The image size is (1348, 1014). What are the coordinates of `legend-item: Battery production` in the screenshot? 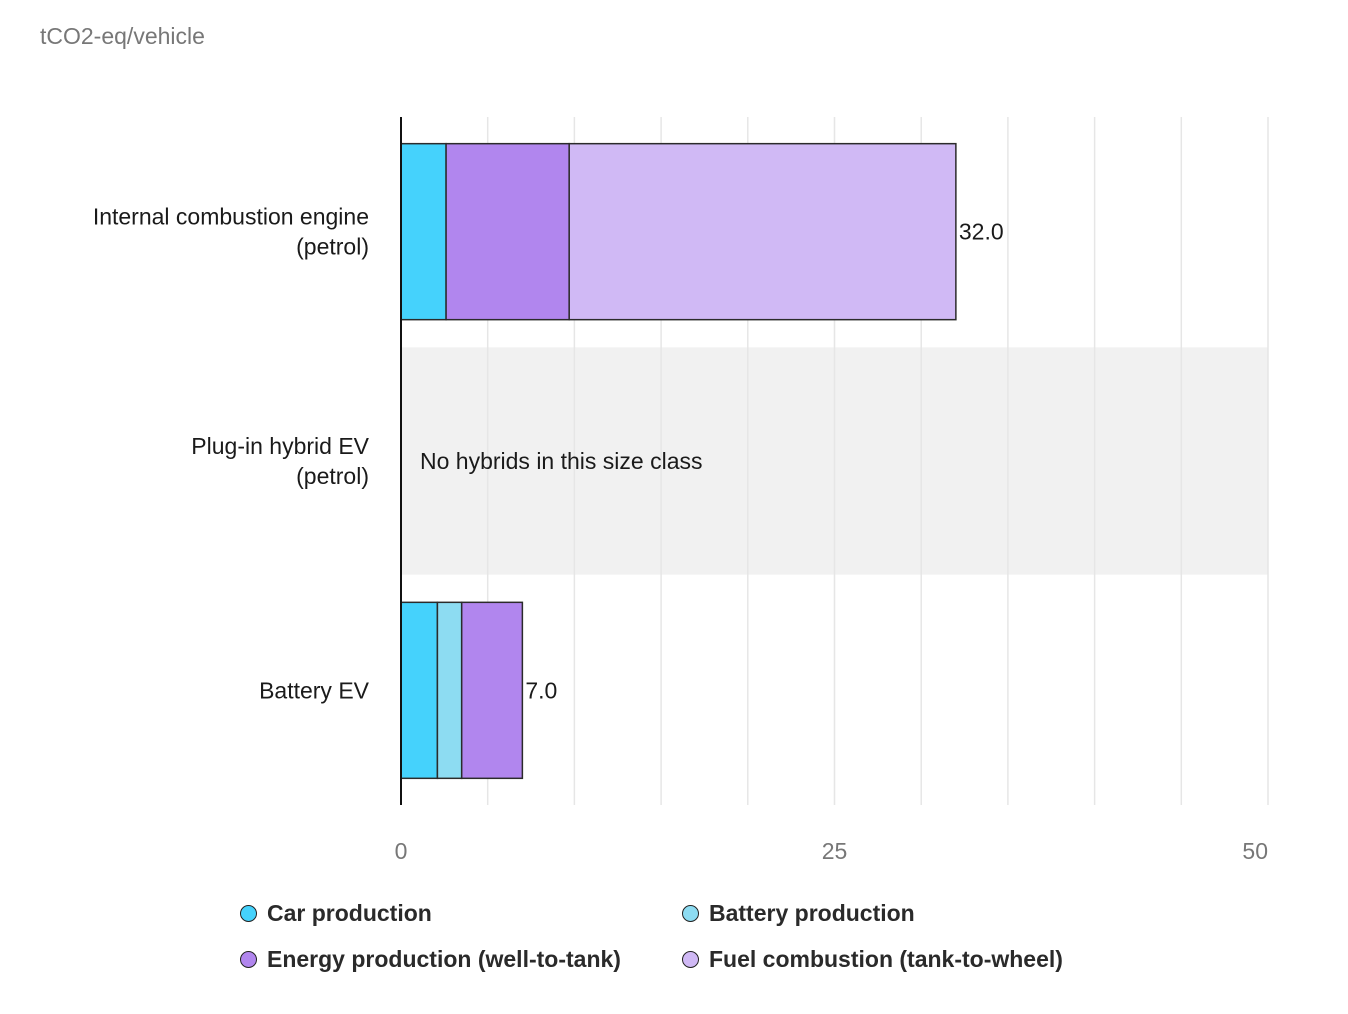 It's located at (907, 913).